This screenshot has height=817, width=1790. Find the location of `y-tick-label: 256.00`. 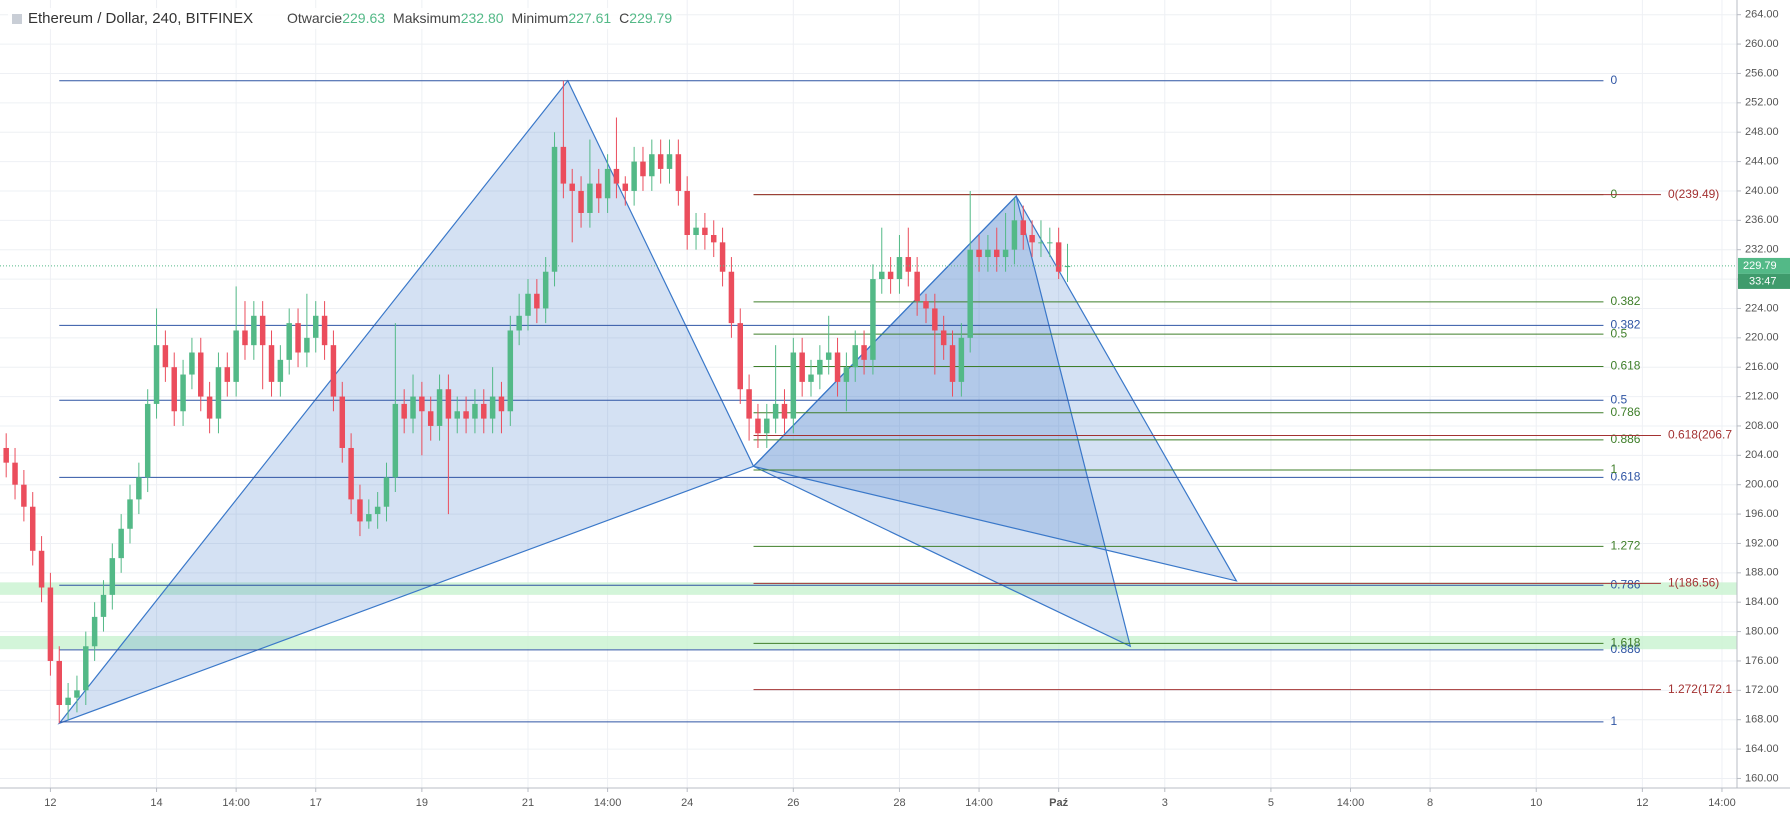

y-tick-label: 256.00 is located at coordinates (1762, 73).